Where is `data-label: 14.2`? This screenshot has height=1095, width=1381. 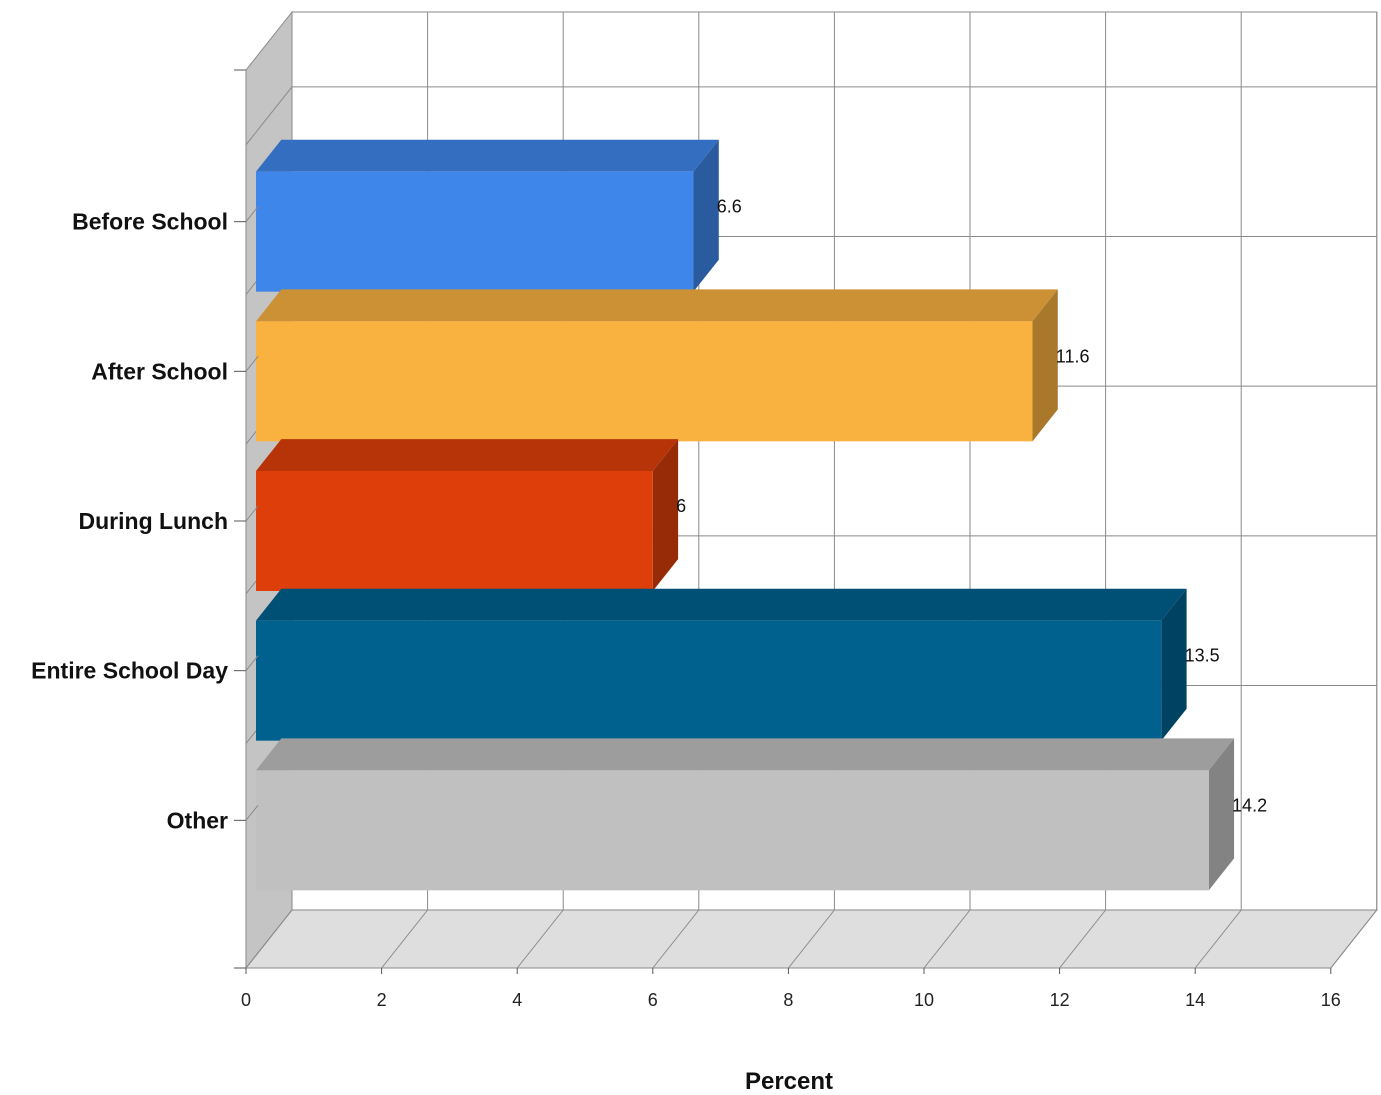
data-label: 14.2 is located at coordinates (1249, 805).